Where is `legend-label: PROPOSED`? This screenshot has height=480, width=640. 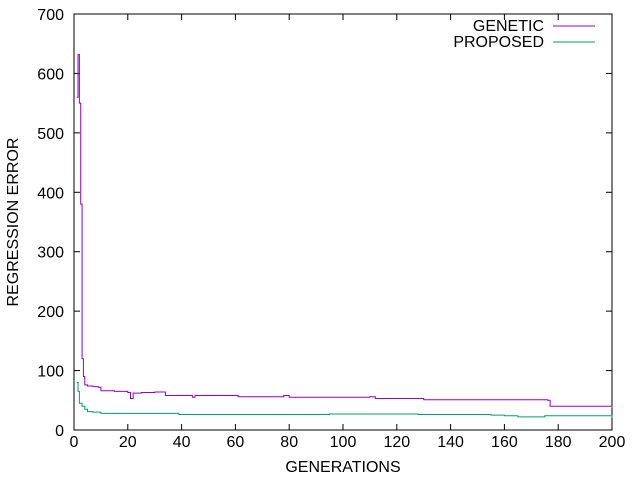
legend-label: PROPOSED is located at coordinates (498, 42).